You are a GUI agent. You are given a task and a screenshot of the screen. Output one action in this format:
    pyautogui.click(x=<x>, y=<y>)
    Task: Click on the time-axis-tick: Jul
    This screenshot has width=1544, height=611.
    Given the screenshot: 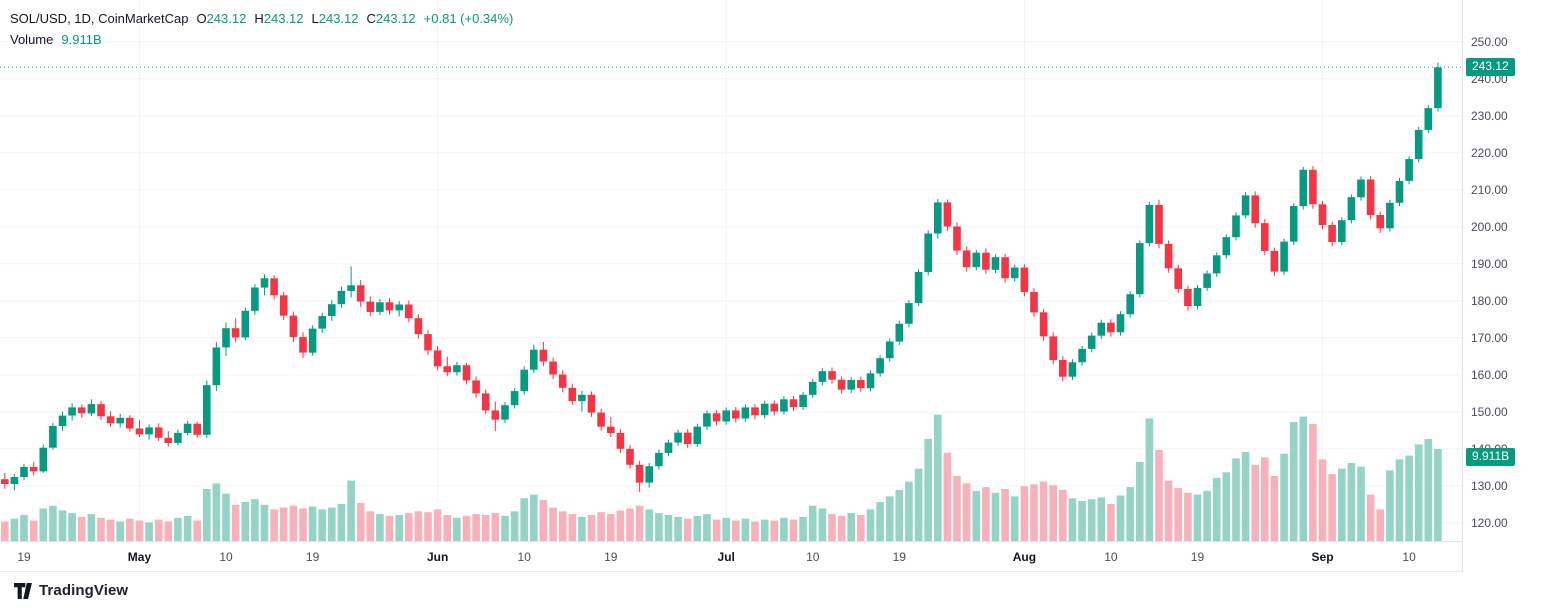 What is the action you would take?
    pyautogui.click(x=726, y=557)
    